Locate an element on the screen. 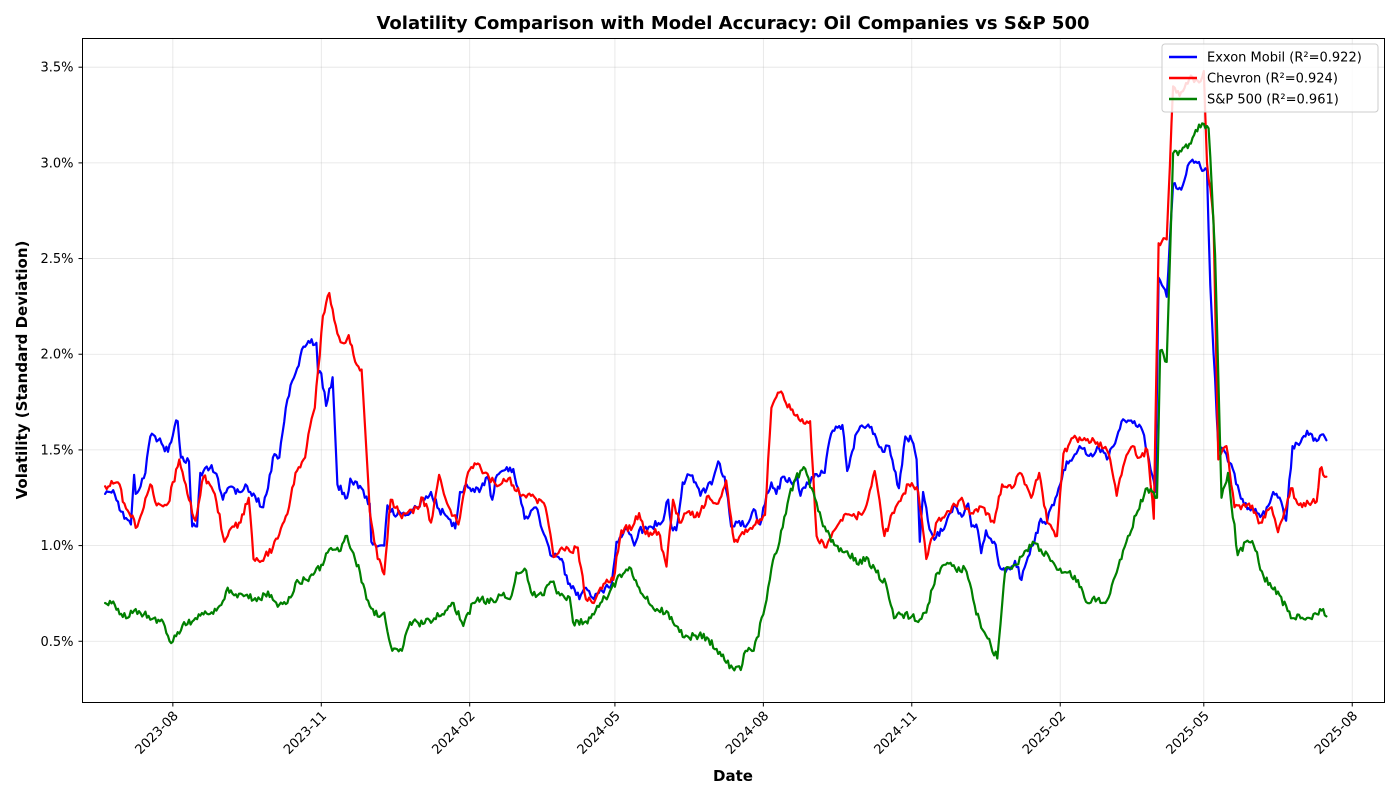 The width and height of the screenshot is (1400, 804). legend-label: S&P 500 (R²=0.961) is located at coordinates (1273, 100).